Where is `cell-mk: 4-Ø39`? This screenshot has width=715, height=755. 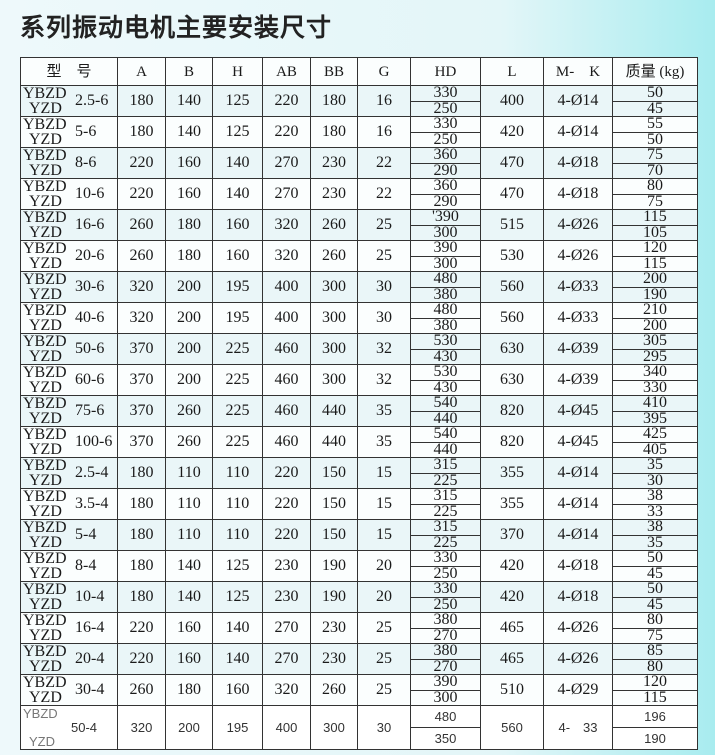 cell-mk: 4-Ø39 is located at coordinates (578, 349).